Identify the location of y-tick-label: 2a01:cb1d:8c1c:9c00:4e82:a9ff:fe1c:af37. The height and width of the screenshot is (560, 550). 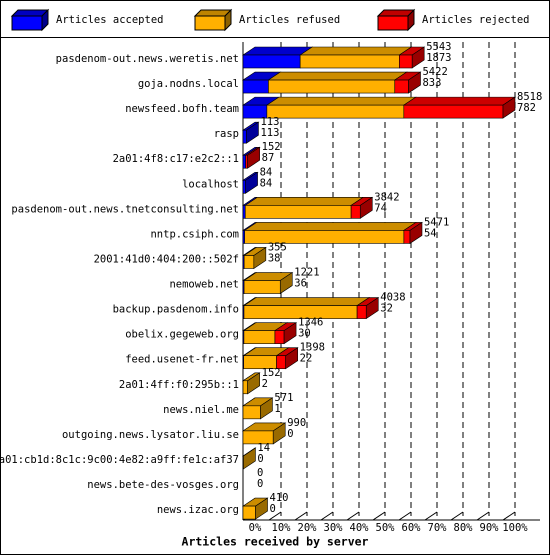
(119, 460).